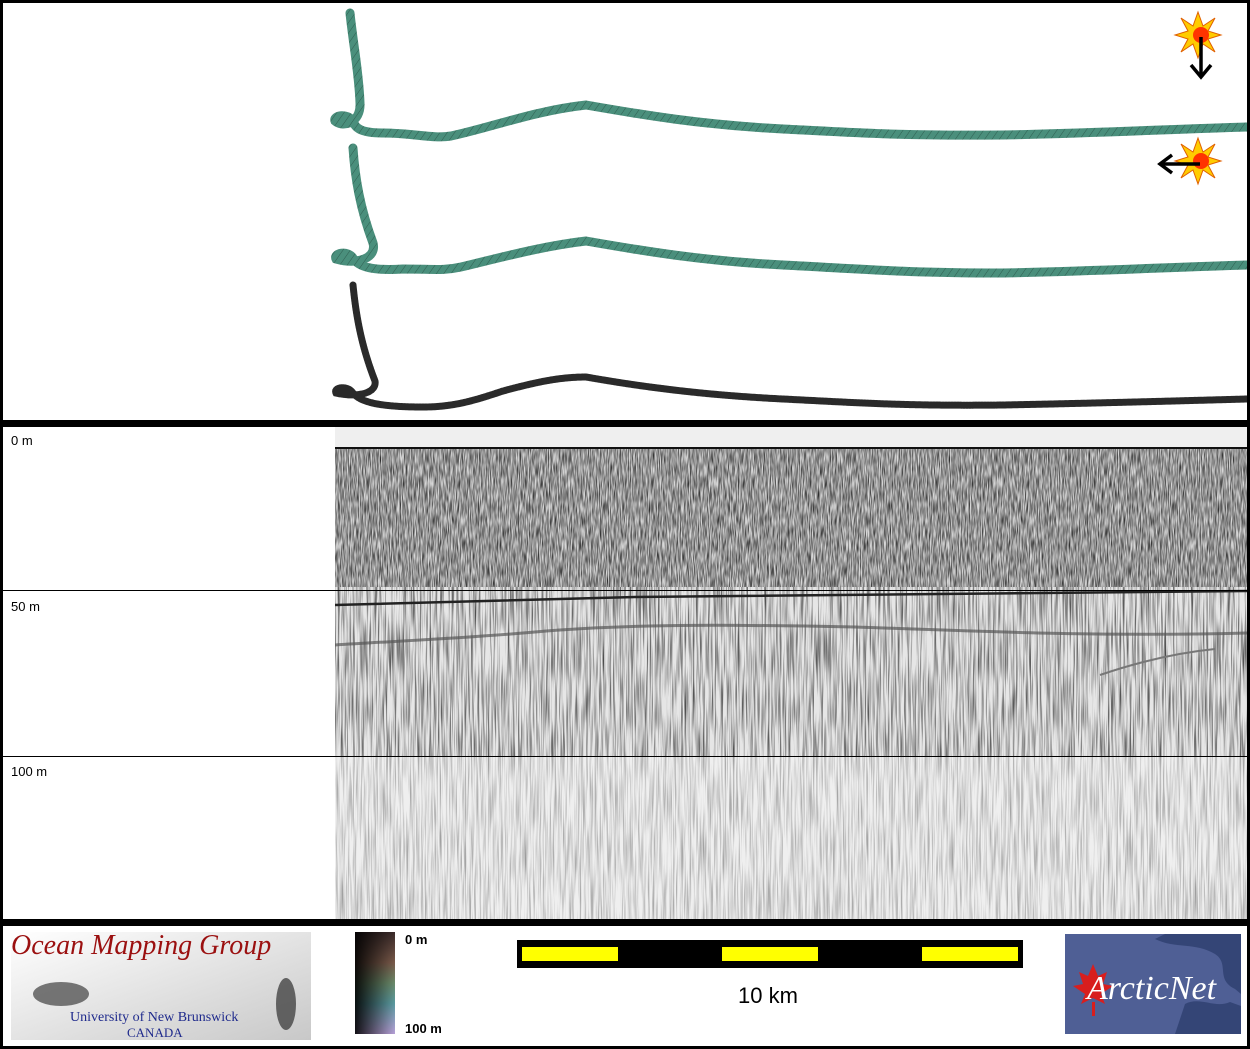 Image resolution: width=1250 pixels, height=1049 pixels. What do you see at coordinates (768, 995) in the screenshot?
I see `scale-label: 10 km` at bounding box center [768, 995].